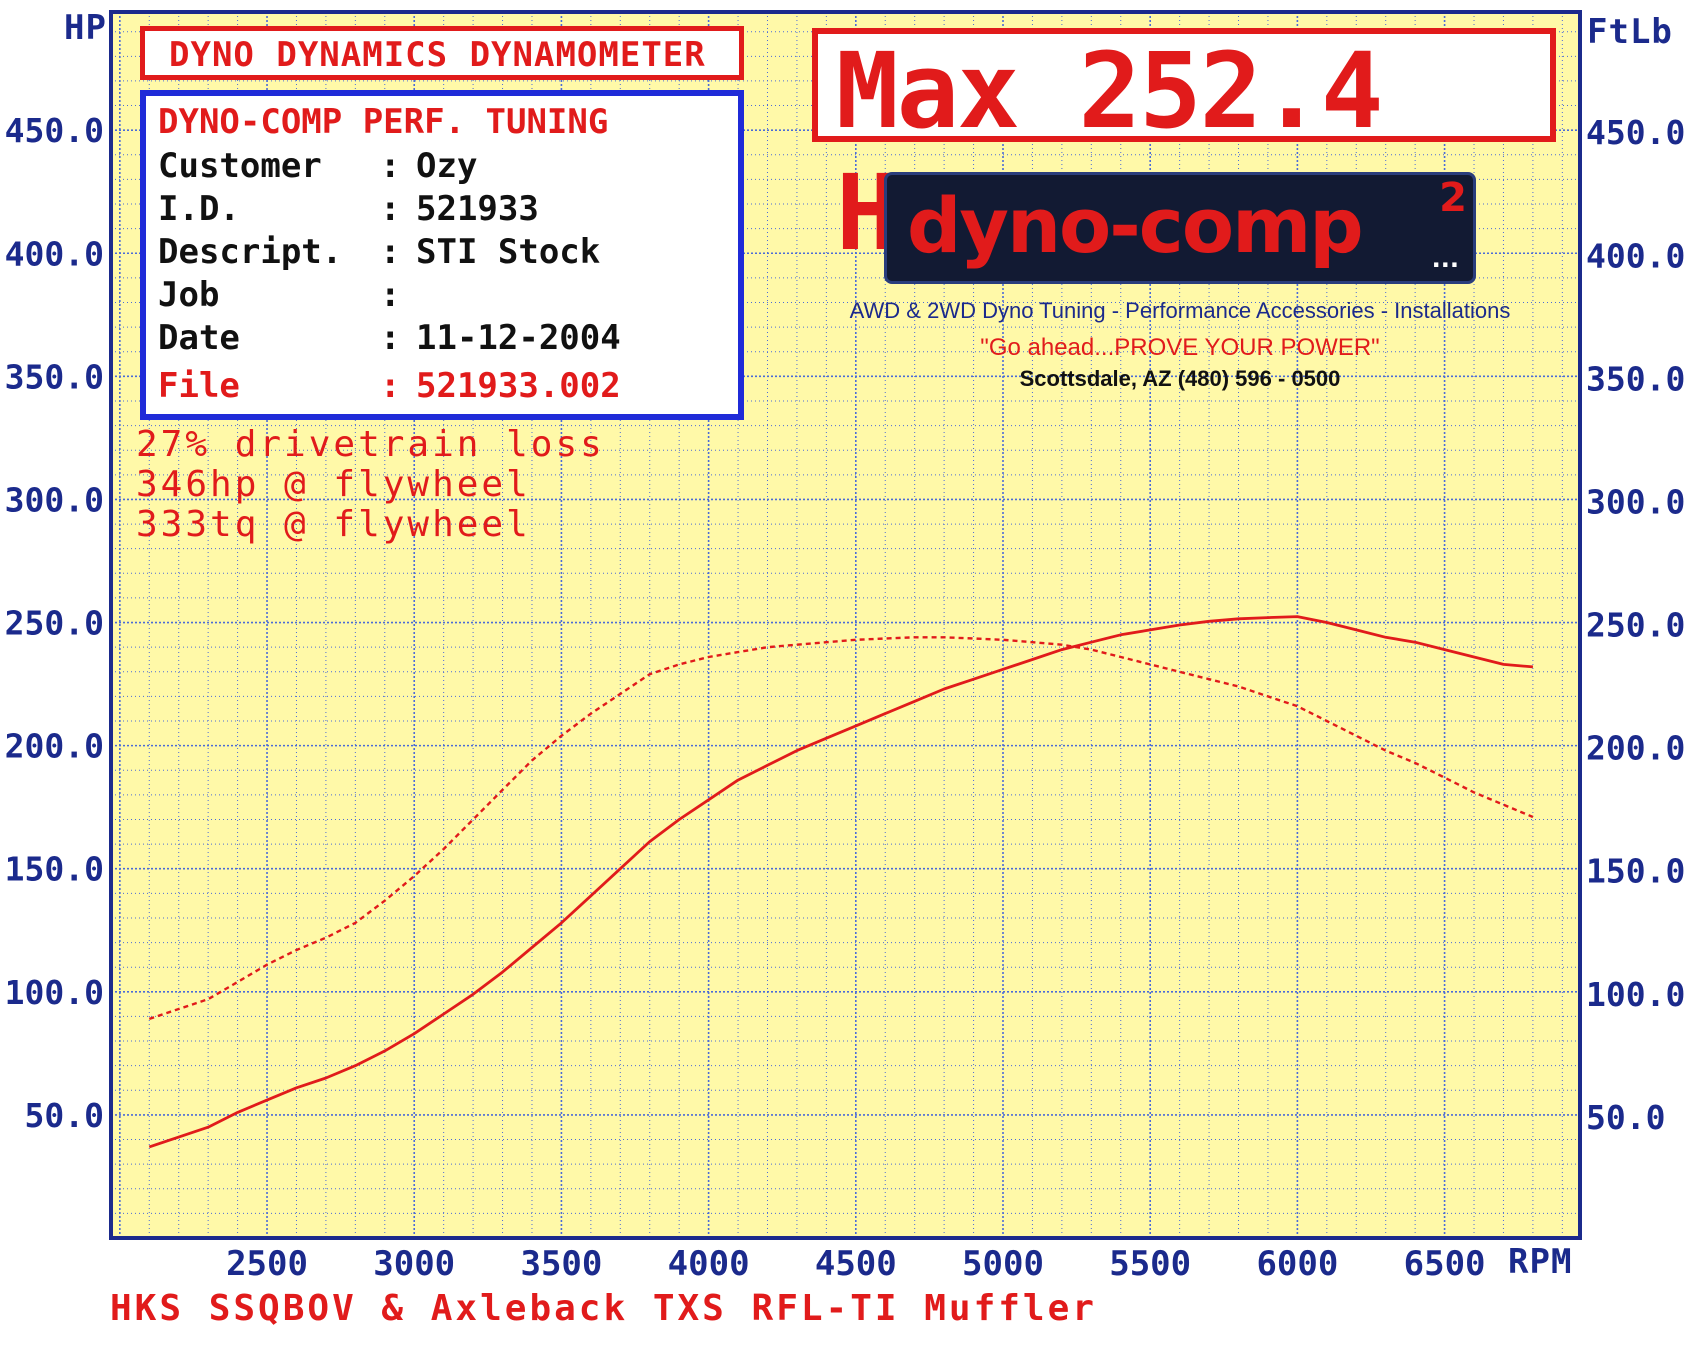  I want to click on y-tick-label-left: 350.0, so click(54, 376).